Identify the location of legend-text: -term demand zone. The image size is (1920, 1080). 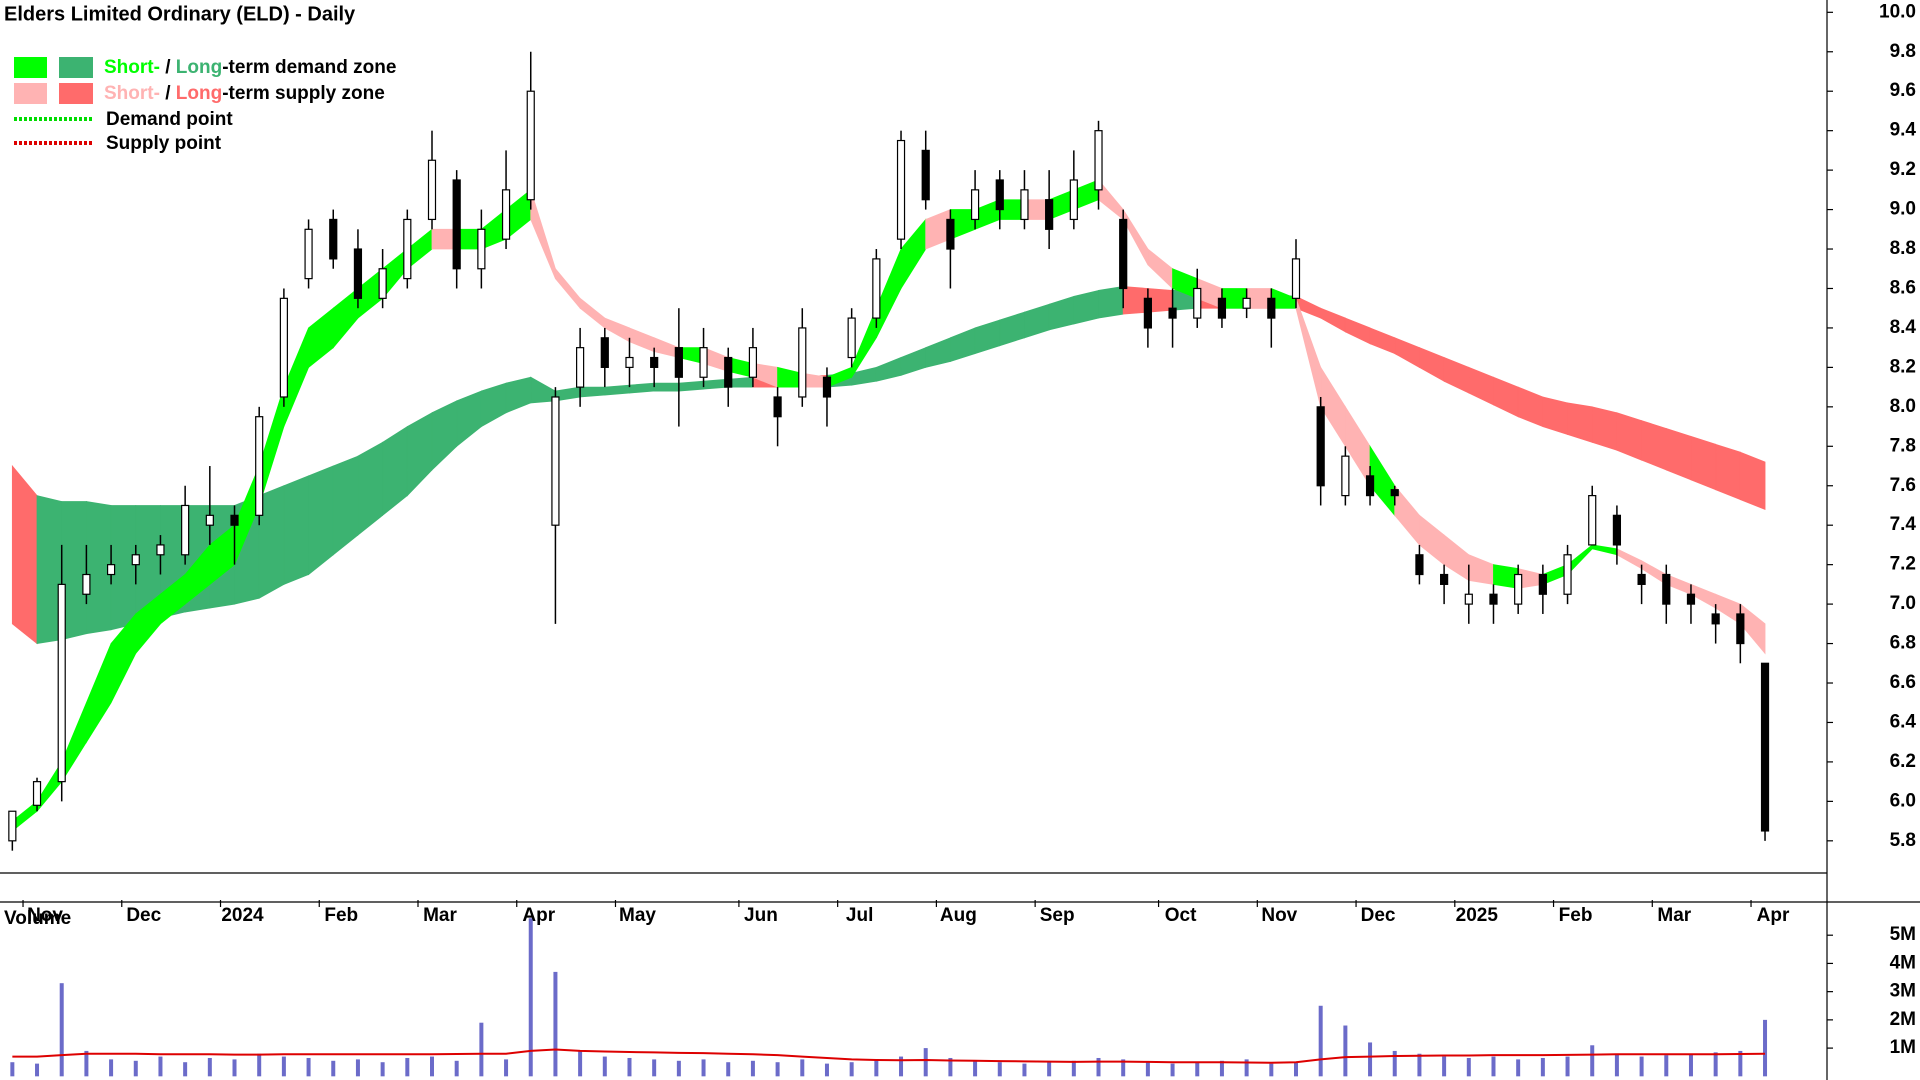
(309, 67).